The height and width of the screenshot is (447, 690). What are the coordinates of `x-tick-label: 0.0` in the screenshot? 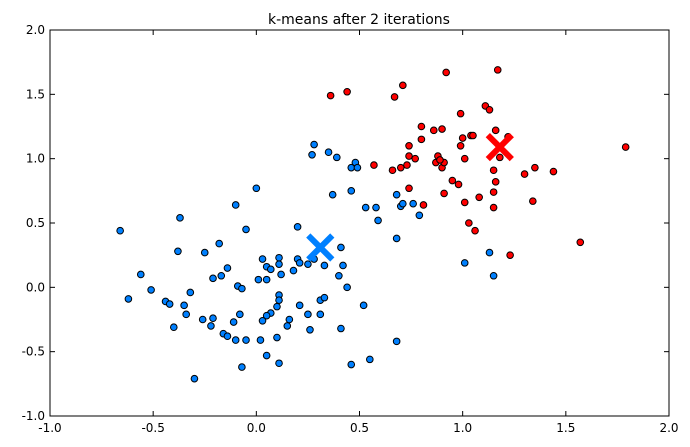 It's located at (256, 428).